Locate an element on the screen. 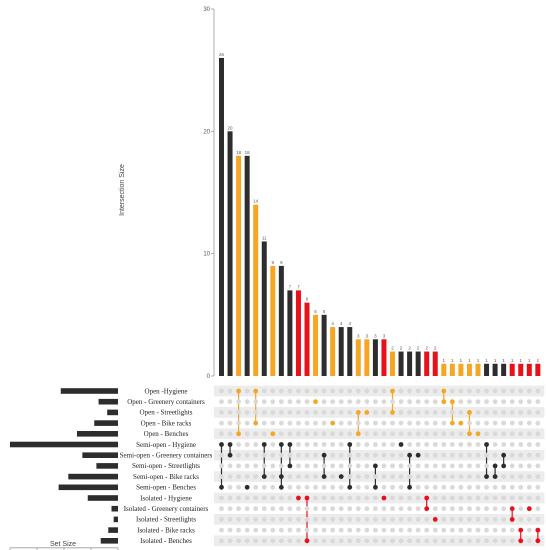  set-size-bars is located at coordinates (64, 466).